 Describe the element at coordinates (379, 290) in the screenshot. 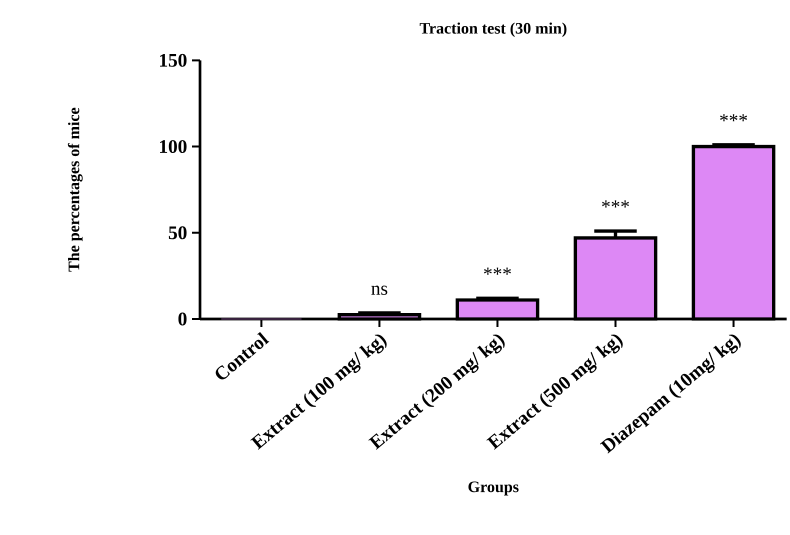

I see `annotation: ns` at that location.